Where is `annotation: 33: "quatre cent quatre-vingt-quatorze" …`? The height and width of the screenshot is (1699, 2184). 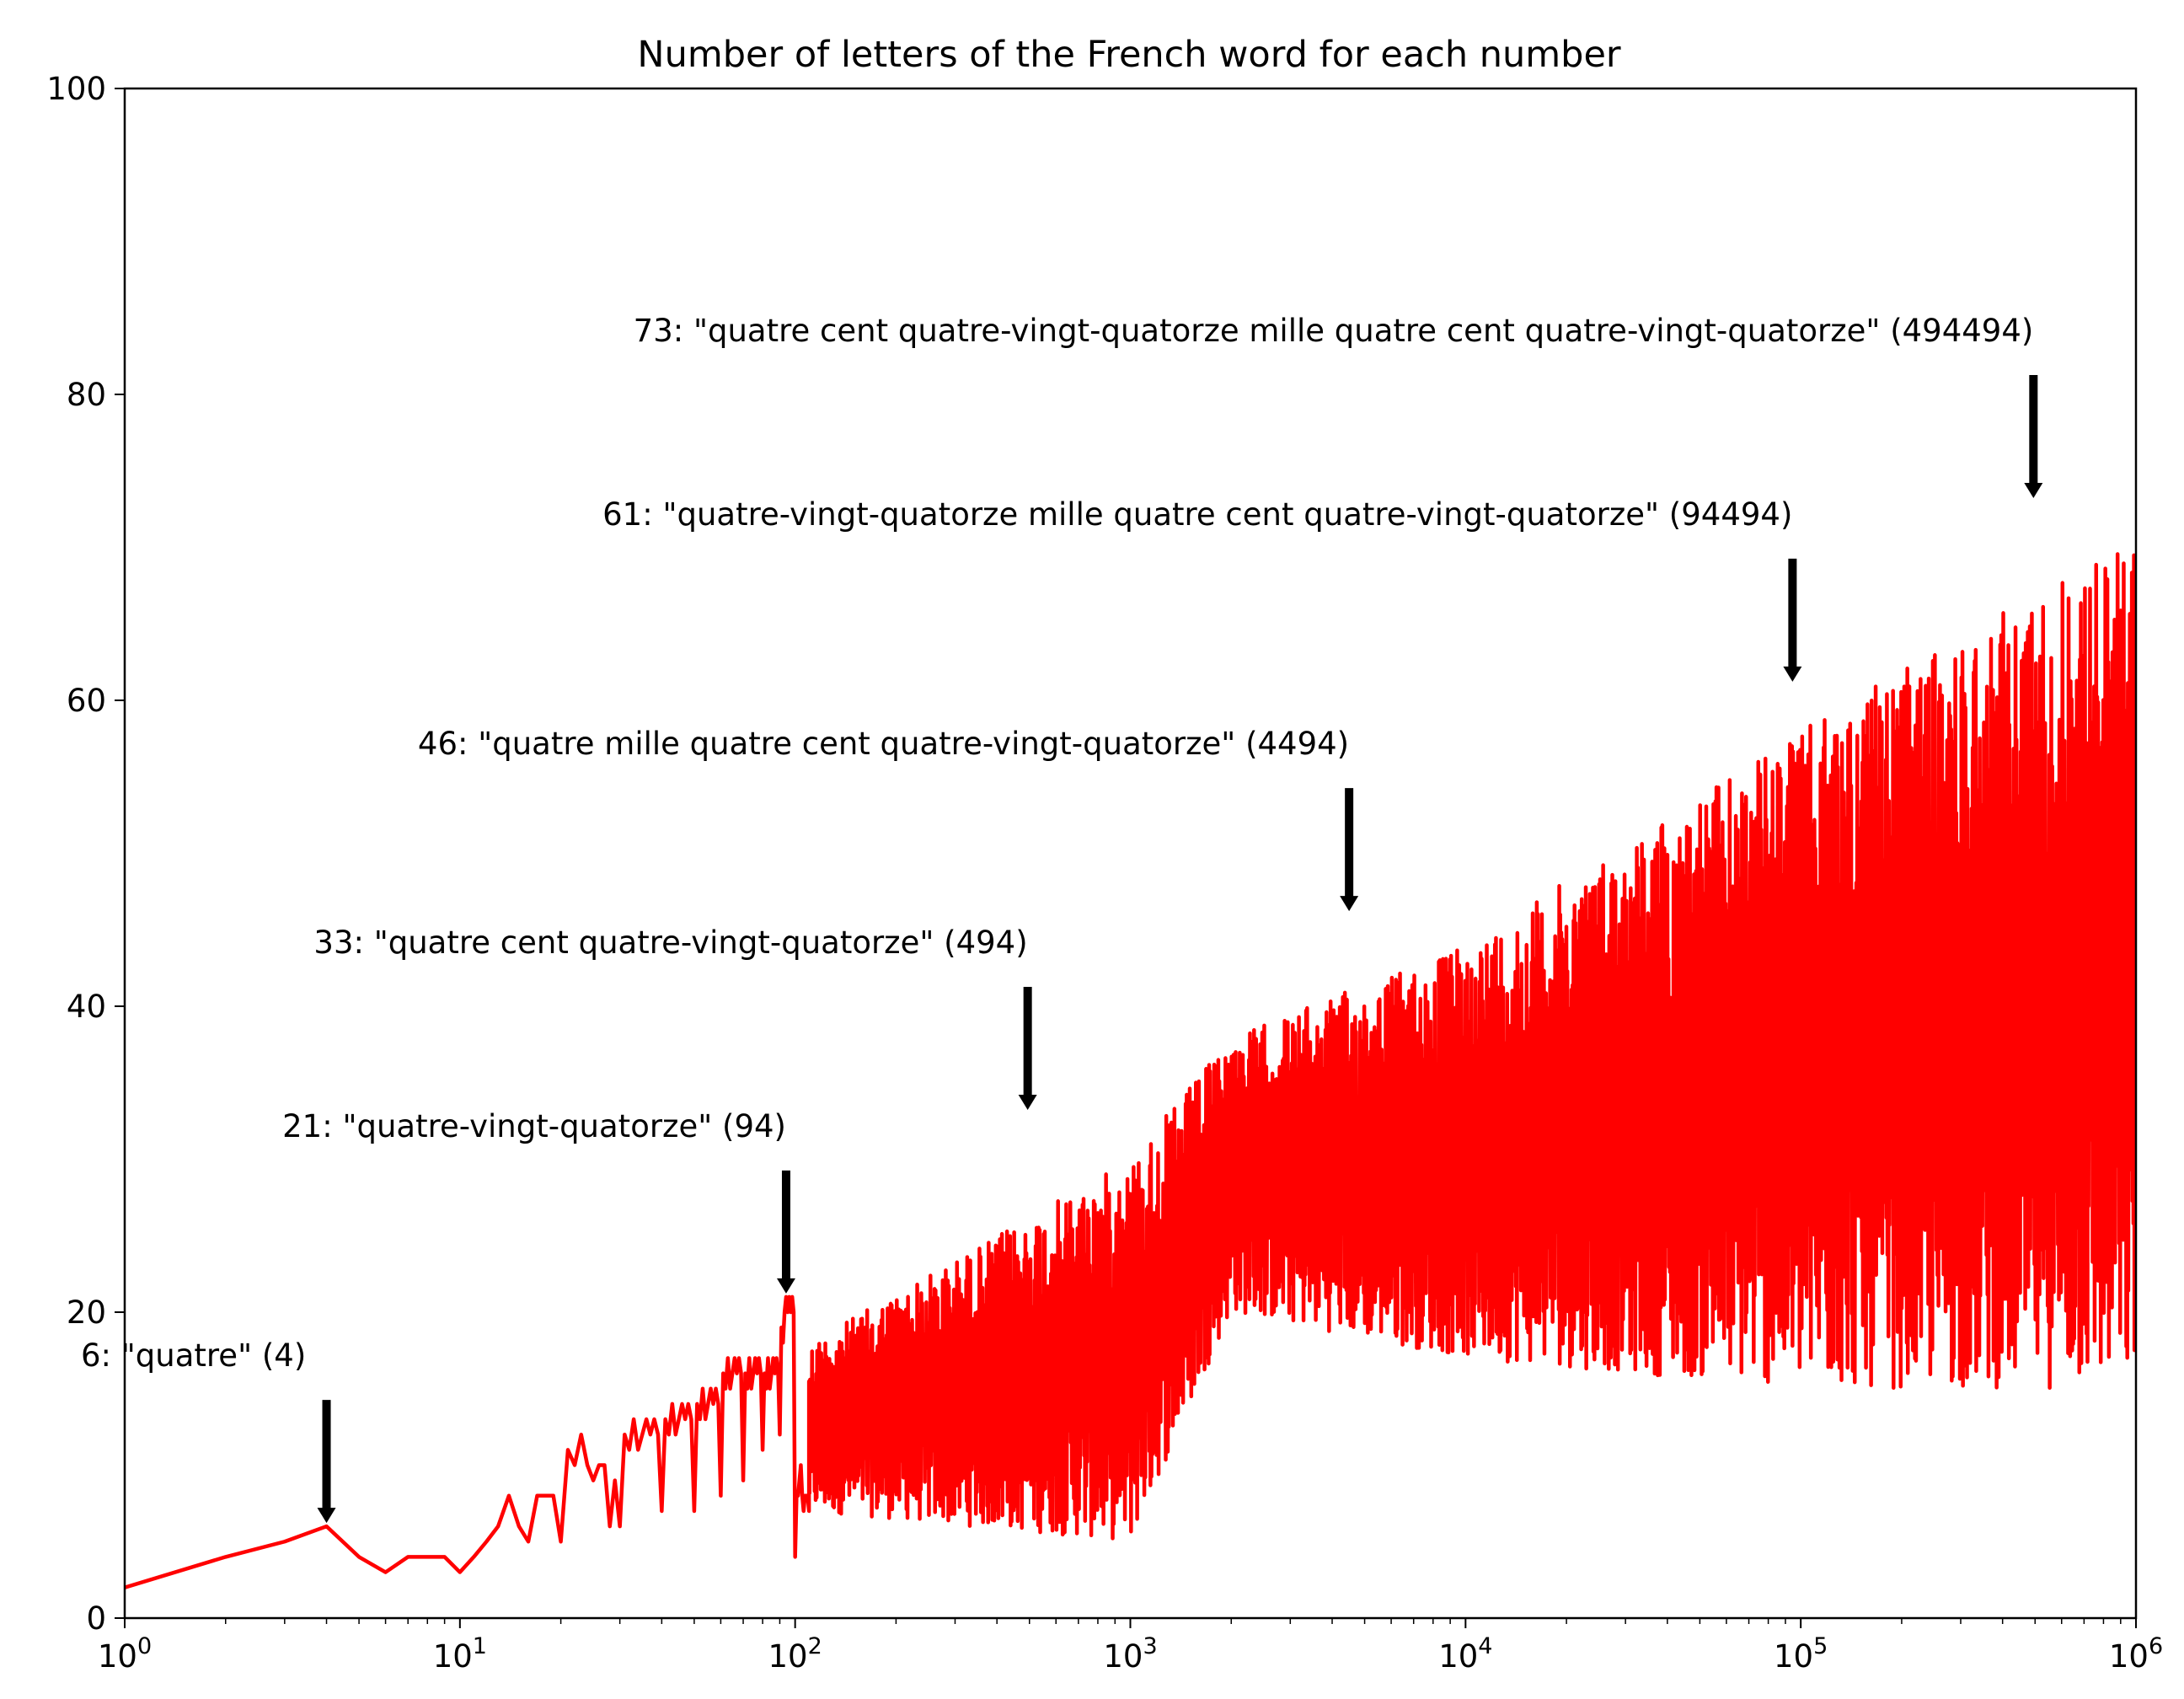
annotation: 33: "quatre cent quatre-vingt-quatorze" … is located at coordinates (675, 1018).